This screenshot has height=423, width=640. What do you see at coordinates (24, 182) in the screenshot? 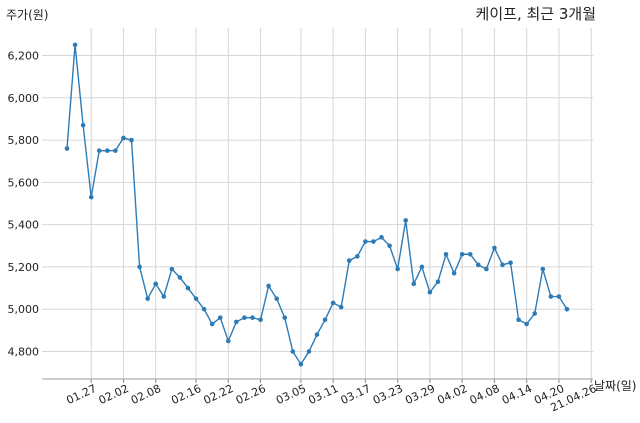
I see `y-tick-label: 5,600` at bounding box center [24, 182].